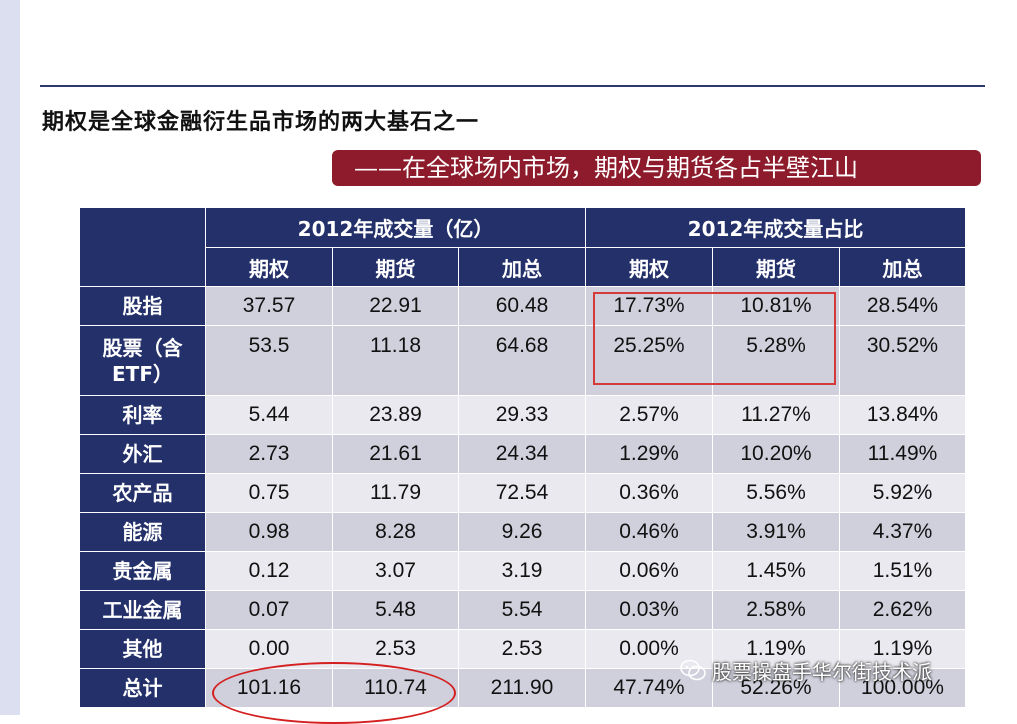 The image size is (1017, 724). Describe the element at coordinates (142, 493) in the screenshot. I see `row-label: 农产品` at that location.